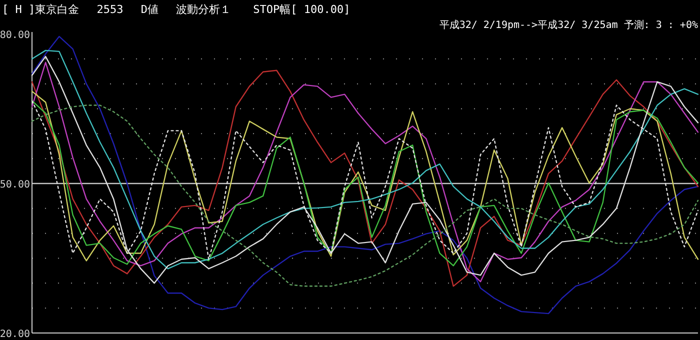  I want to click on y-tick-label: 80.00, so click(15, 35).